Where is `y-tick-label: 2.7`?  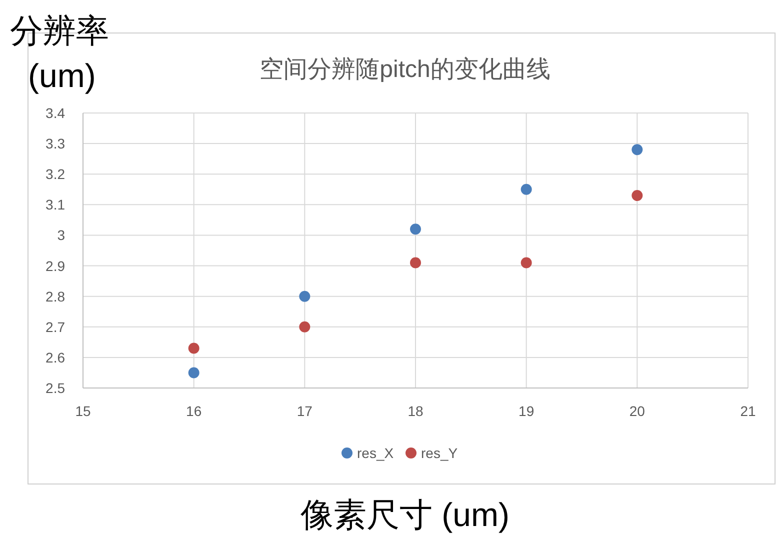
y-tick-label: 2.7 is located at coordinates (56, 326).